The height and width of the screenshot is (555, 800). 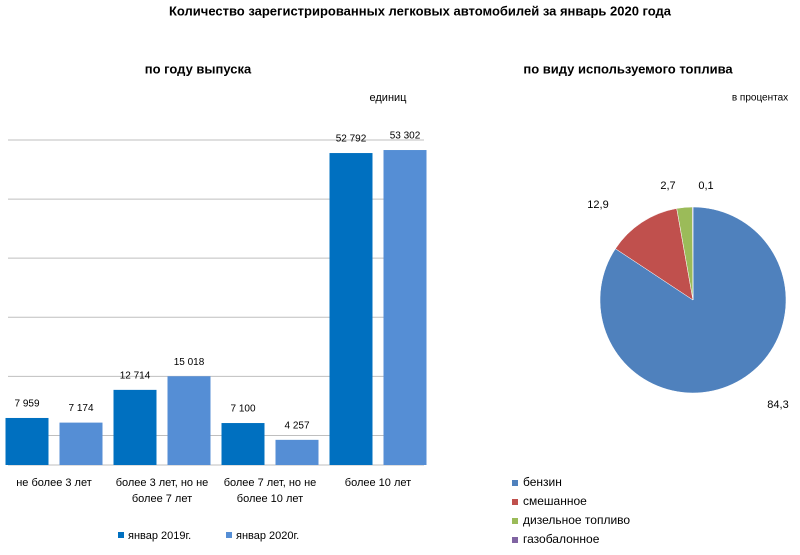 I want to click on x-tick-label: более 10 лет, so click(x=378, y=483).